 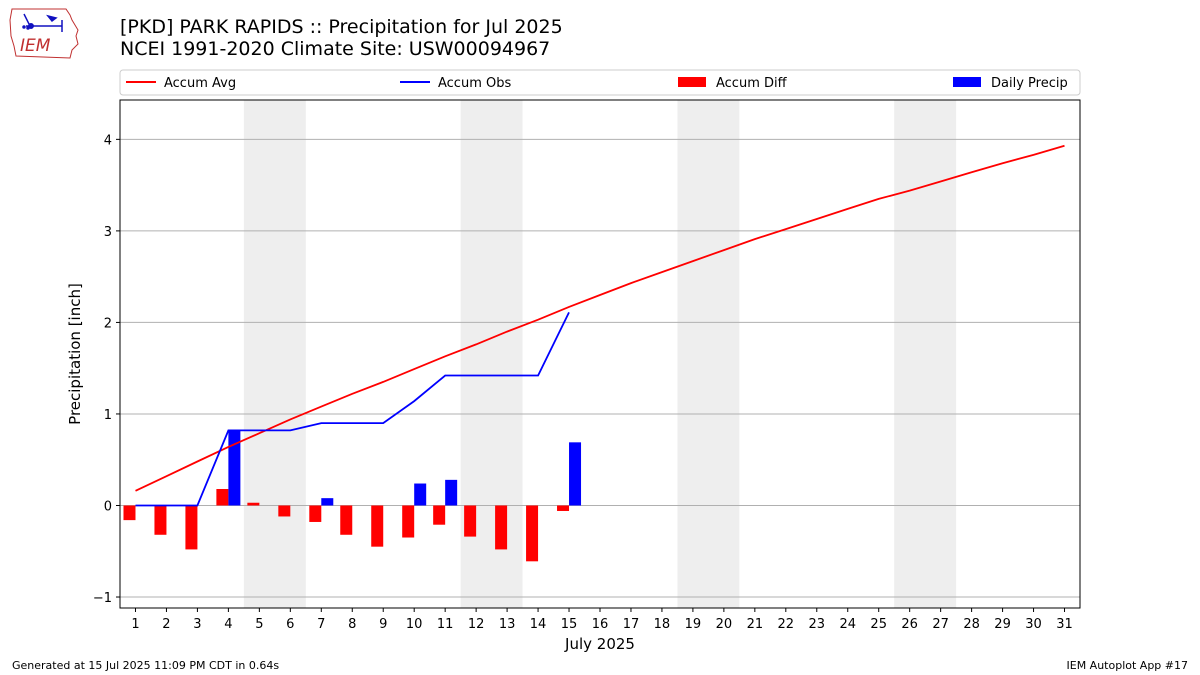 What do you see at coordinates (197, 624) in the screenshot?
I see `x-tick-label: 3` at bounding box center [197, 624].